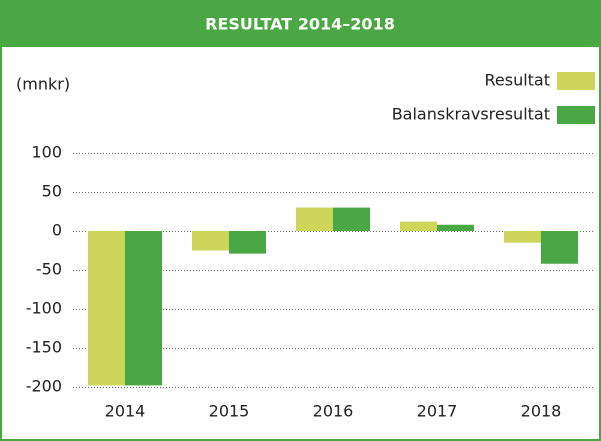  What do you see at coordinates (46, 152) in the screenshot?
I see `y-tick-label: 100` at bounding box center [46, 152].